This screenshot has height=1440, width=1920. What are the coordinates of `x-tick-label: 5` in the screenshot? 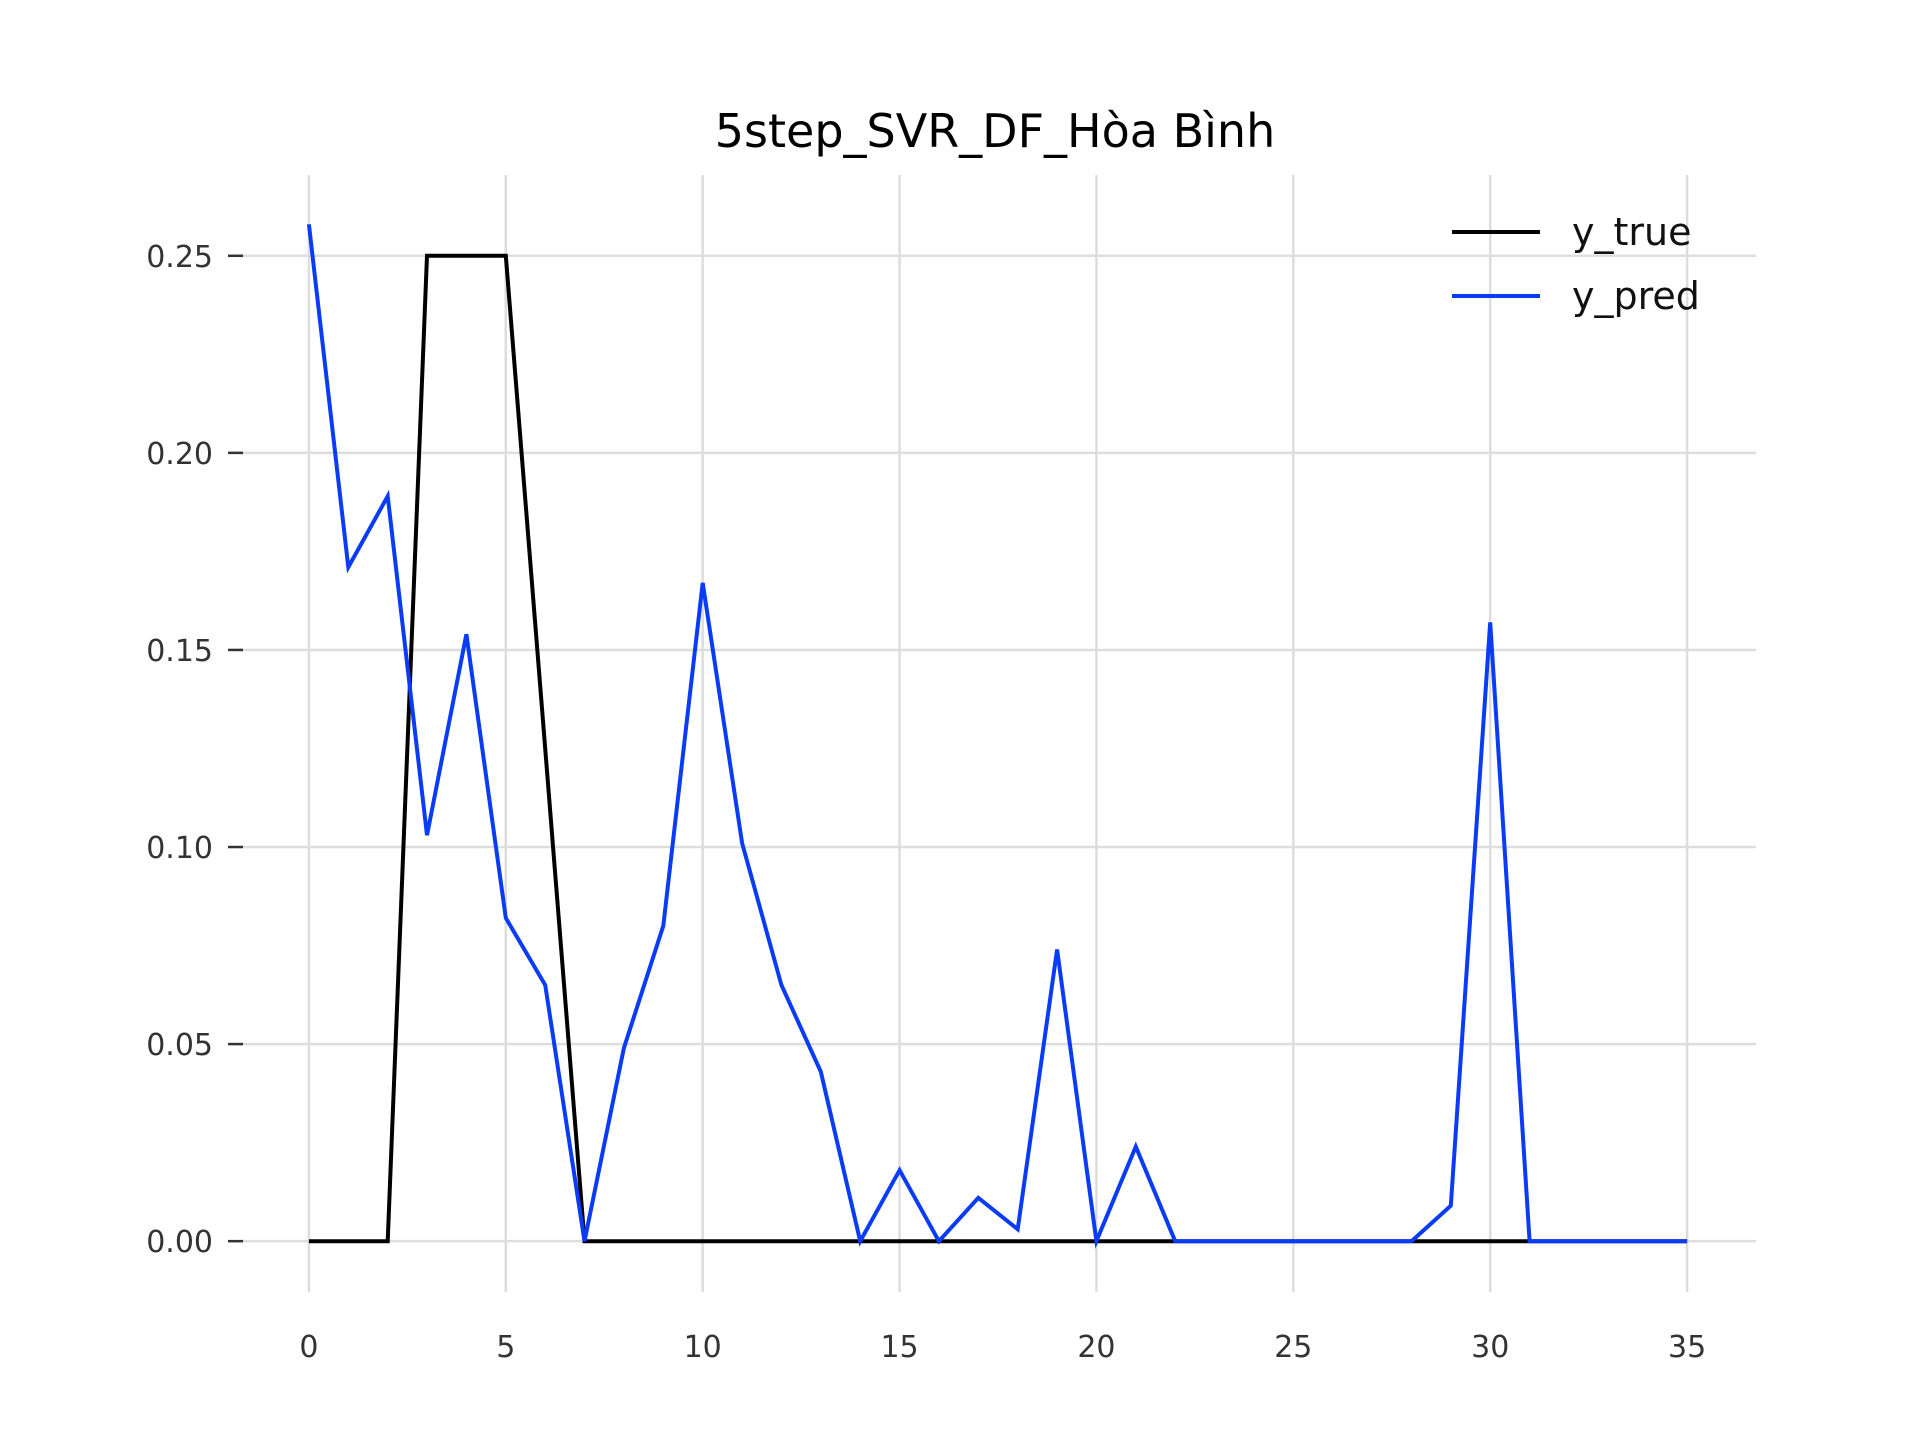 It's located at (505, 1347).